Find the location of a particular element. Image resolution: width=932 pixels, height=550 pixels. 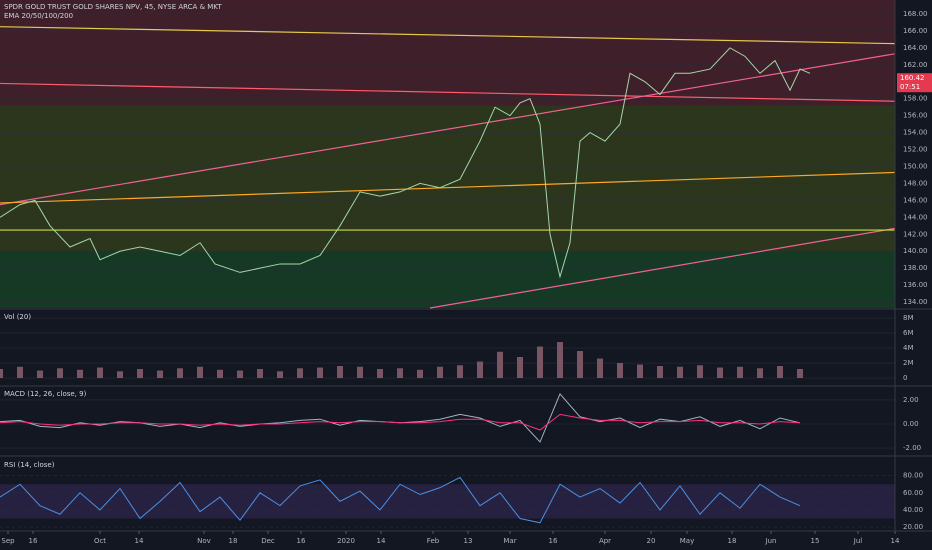

y-tick-label: 150.00 is located at coordinates (915, 166).